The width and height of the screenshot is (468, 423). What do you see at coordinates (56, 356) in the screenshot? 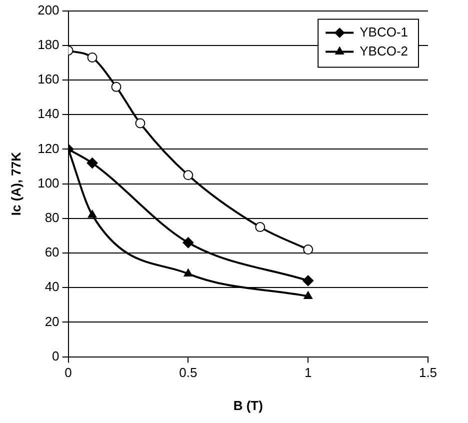
I see `y-tick-label: 0` at bounding box center [56, 356].